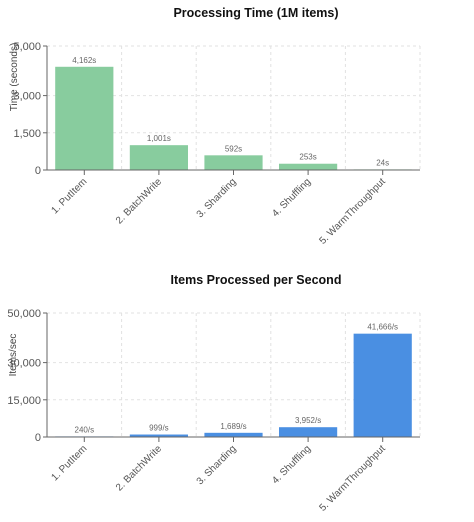 Image resolution: width=474 pixels, height=522 pixels. Describe the element at coordinates (233, 426) in the screenshot. I see `data-label: 1,689/s` at that location.